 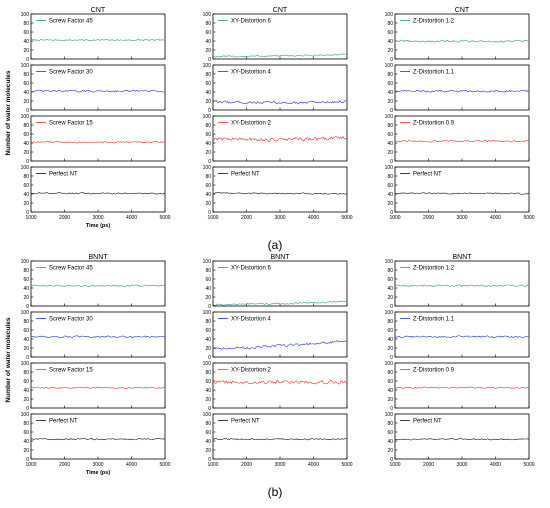 I want to click on subplot-screw-factor-45: 0 20 40 60 80 100 Screw Factor 45, so click(x=93, y=37).